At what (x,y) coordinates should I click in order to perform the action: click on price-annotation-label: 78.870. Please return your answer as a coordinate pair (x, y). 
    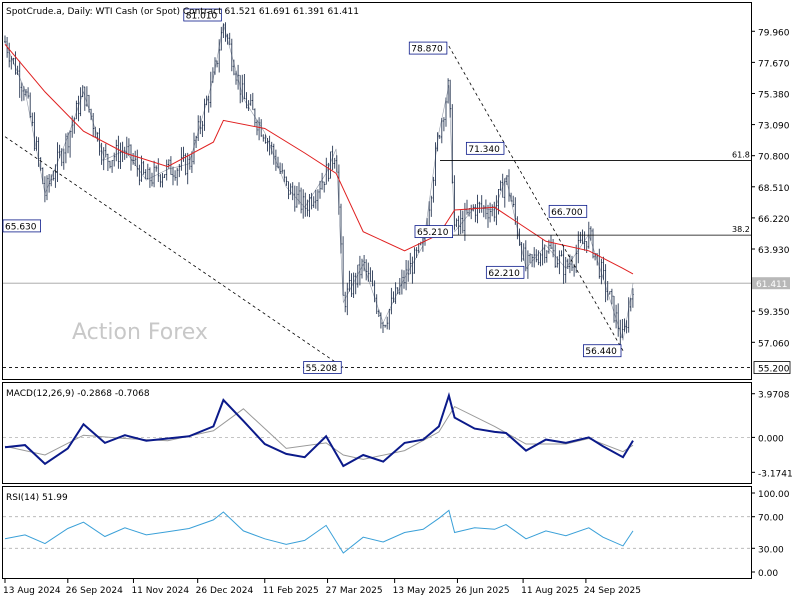
    Looking at the image, I should click on (427, 50).